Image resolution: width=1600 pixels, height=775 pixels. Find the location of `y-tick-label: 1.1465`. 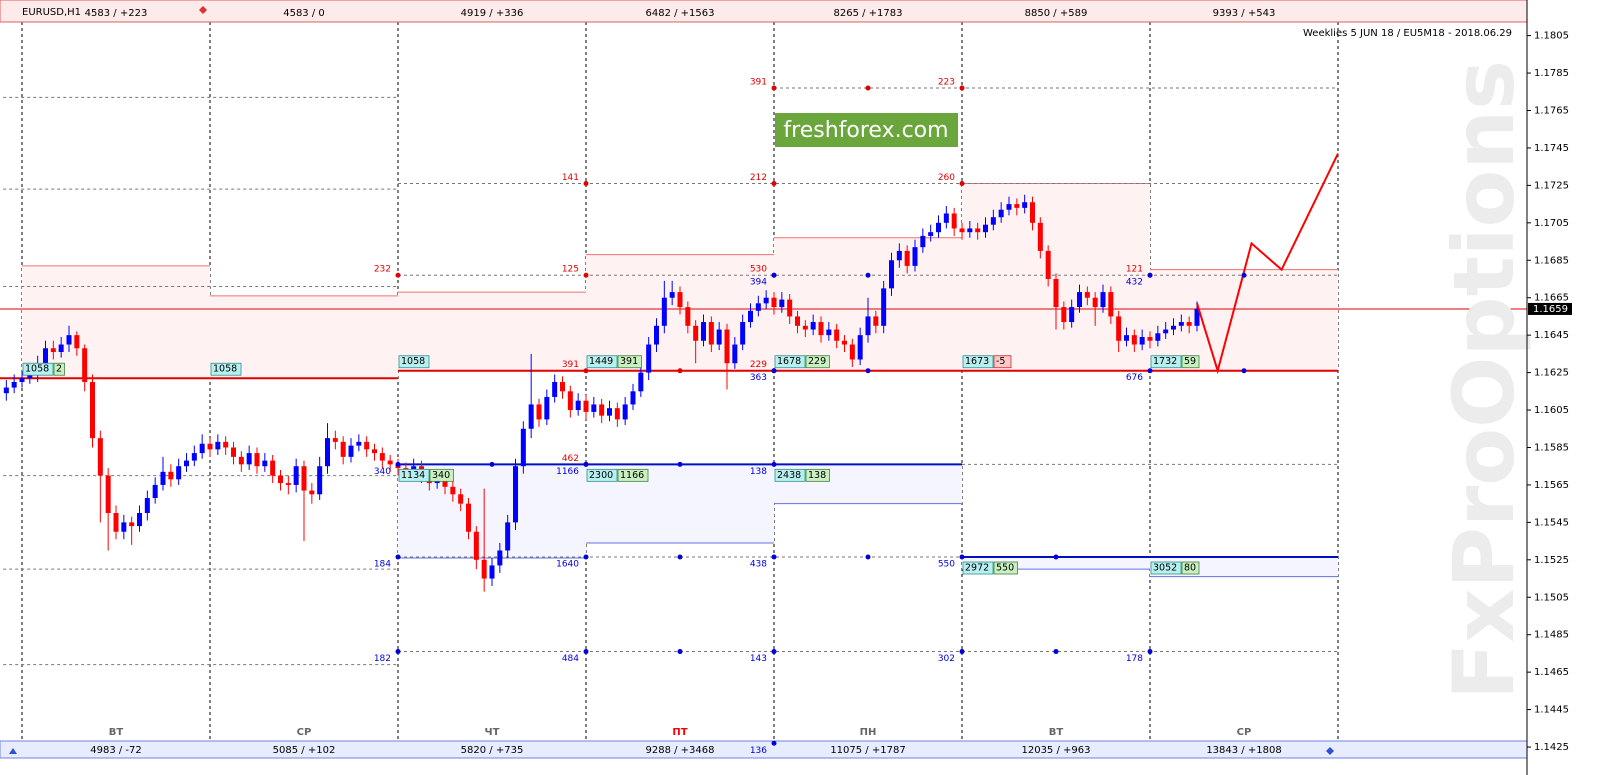

y-tick-label: 1.1465 is located at coordinates (1551, 672).